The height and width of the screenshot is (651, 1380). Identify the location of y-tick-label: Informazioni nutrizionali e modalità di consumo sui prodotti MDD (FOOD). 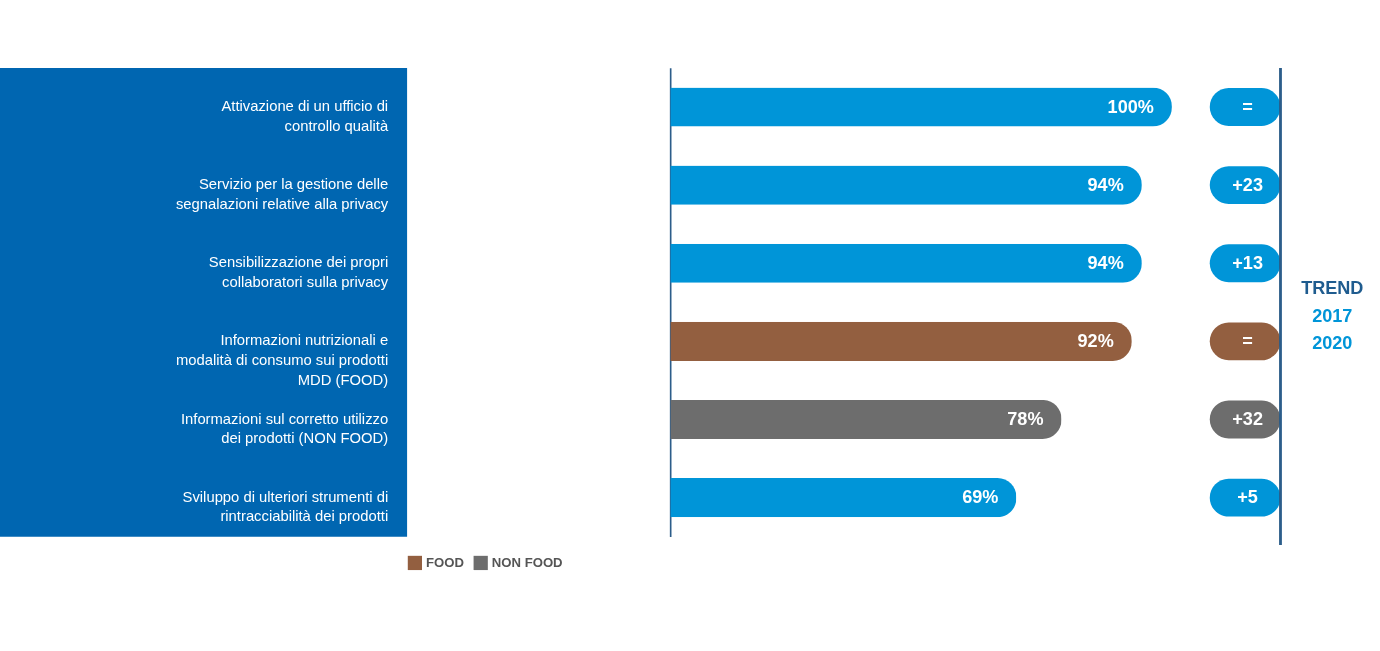
(282, 360).